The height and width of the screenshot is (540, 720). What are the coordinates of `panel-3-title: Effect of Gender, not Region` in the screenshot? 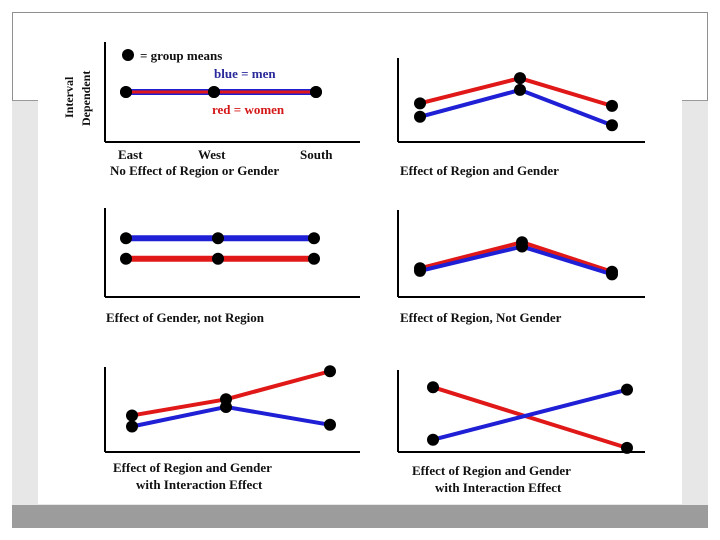 It's located at (185, 317).